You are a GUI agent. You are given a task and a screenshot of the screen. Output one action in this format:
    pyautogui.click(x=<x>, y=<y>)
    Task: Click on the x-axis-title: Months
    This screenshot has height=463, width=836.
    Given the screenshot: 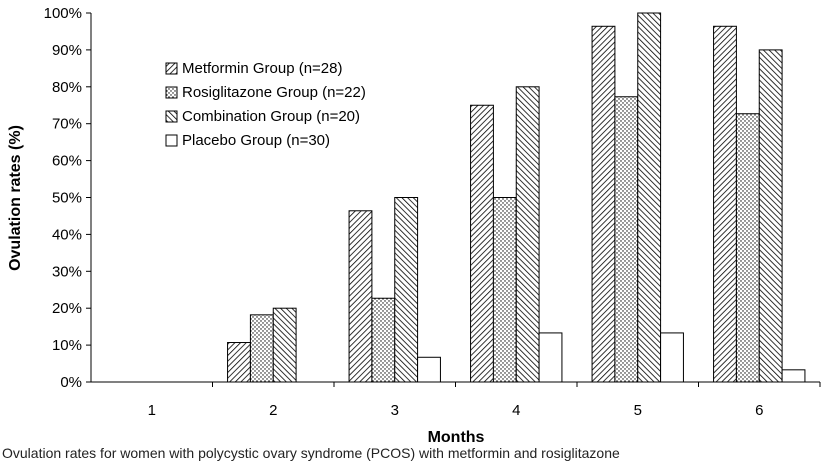 What is the action you would take?
    pyautogui.click(x=456, y=437)
    